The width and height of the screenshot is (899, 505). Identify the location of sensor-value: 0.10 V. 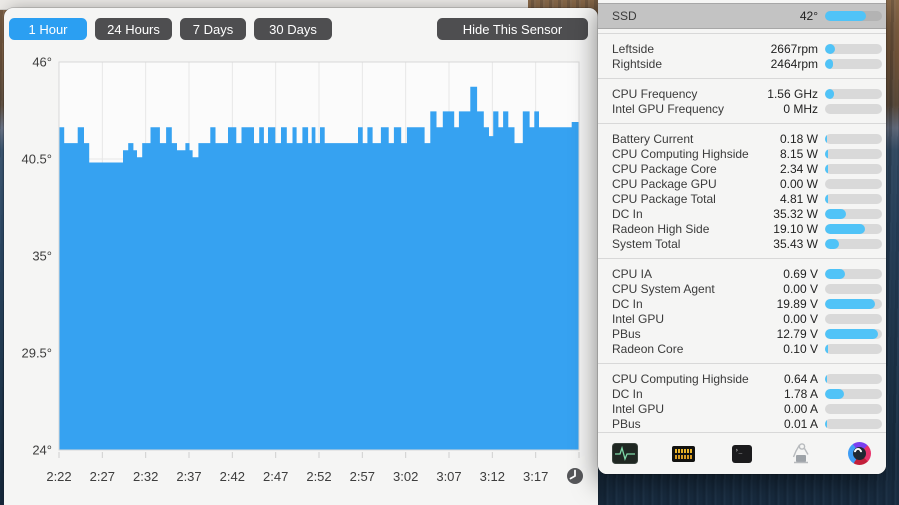
(800, 348).